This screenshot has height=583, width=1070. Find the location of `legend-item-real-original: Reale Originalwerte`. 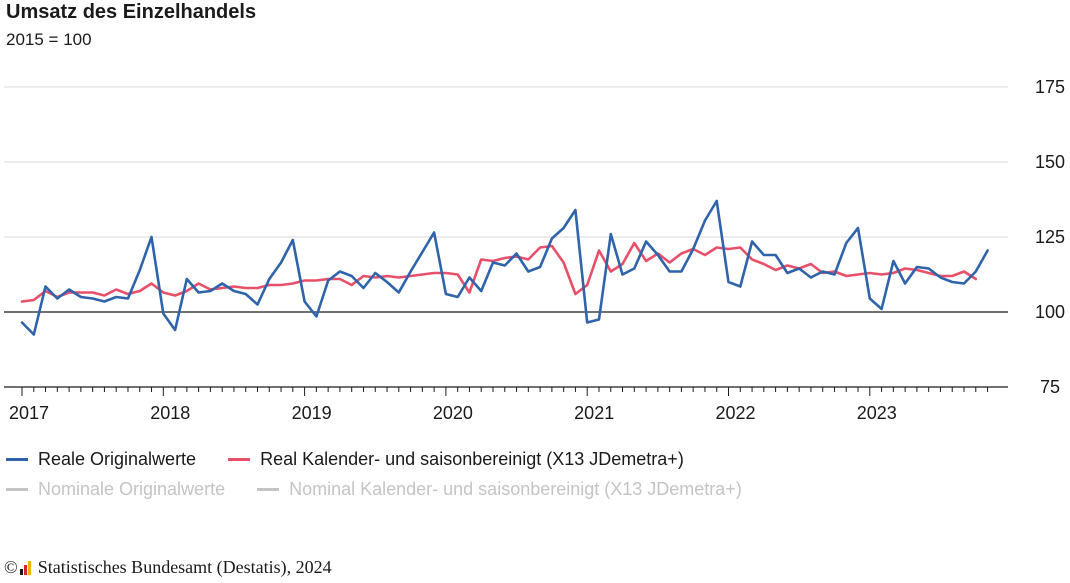

legend-item-real-original: Reale Originalwerte is located at coordinates (101, 459).